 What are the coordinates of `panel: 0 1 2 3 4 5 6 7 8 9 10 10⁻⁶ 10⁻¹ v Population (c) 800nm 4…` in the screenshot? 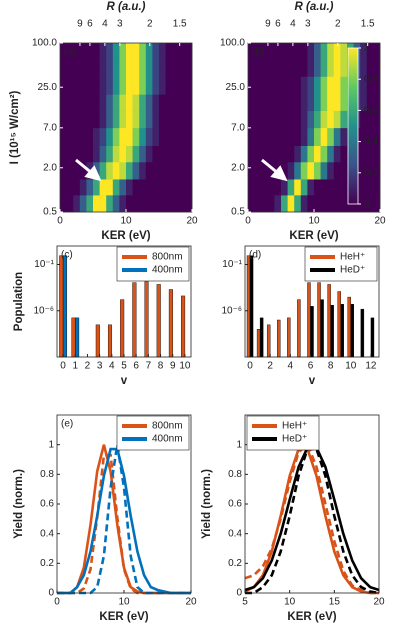 It's located at (102, 316).